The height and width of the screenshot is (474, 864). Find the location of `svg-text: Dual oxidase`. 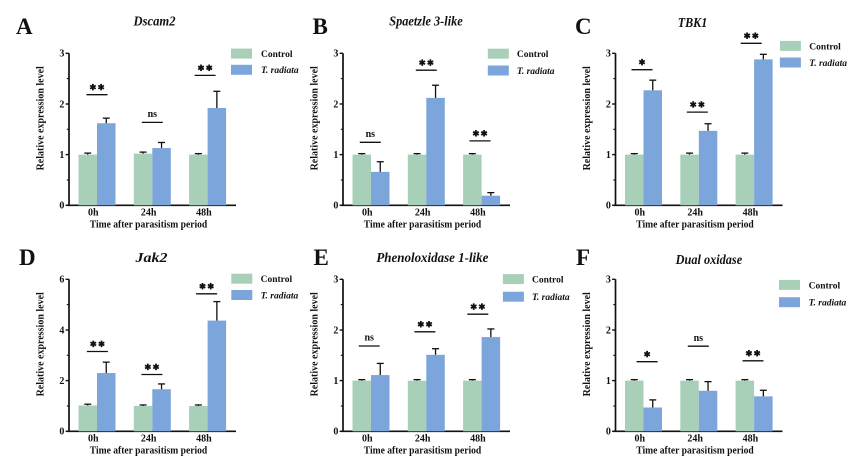

svg-text: Dual oxidase is located at coordinates (708, 260).